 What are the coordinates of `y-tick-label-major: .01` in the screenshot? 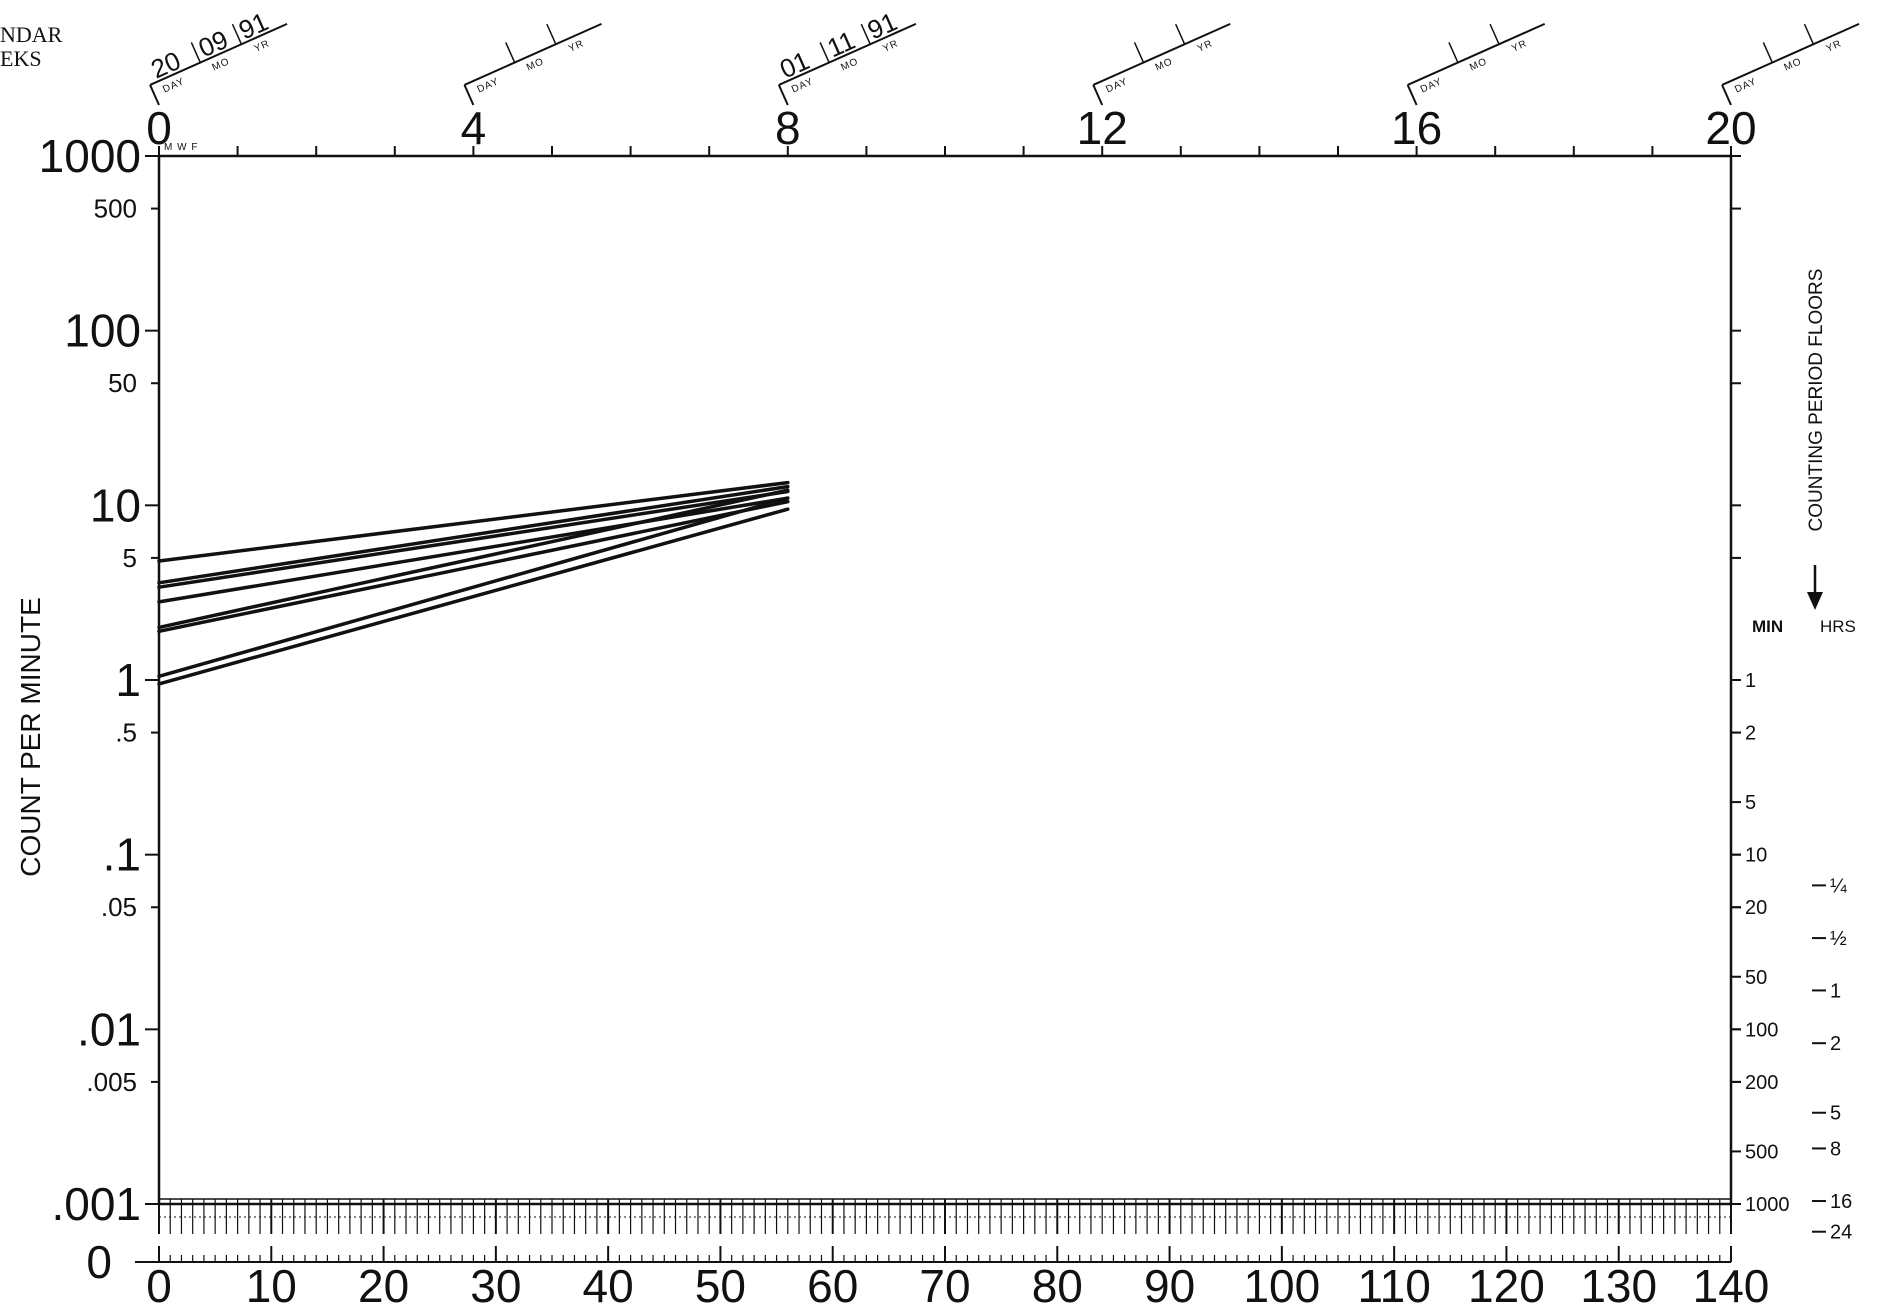 It's located at (109, 1029).